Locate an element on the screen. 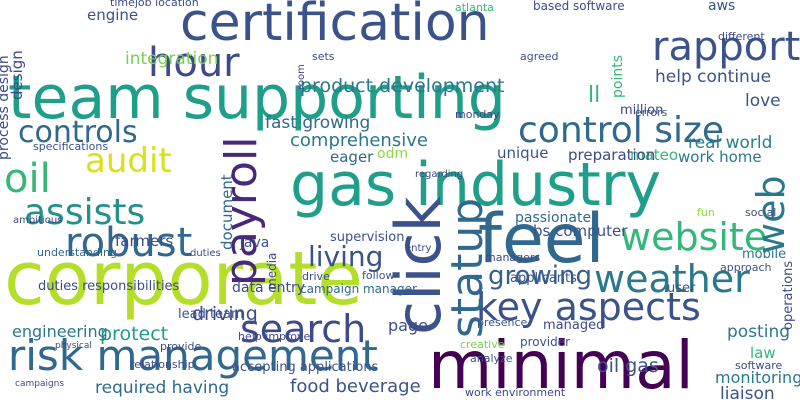 Image resolution: width=800 pixels, height=400 pixels. word: required having is located at coordinates (162, 388).